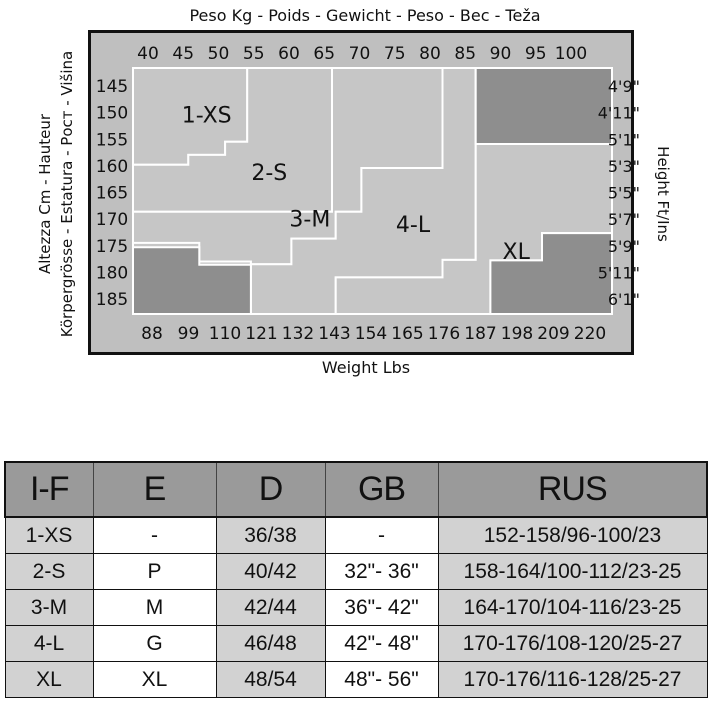 The width and height of the screenshot is (712, 704). I want to click on table-cell: 42/44, so click(270, 607).